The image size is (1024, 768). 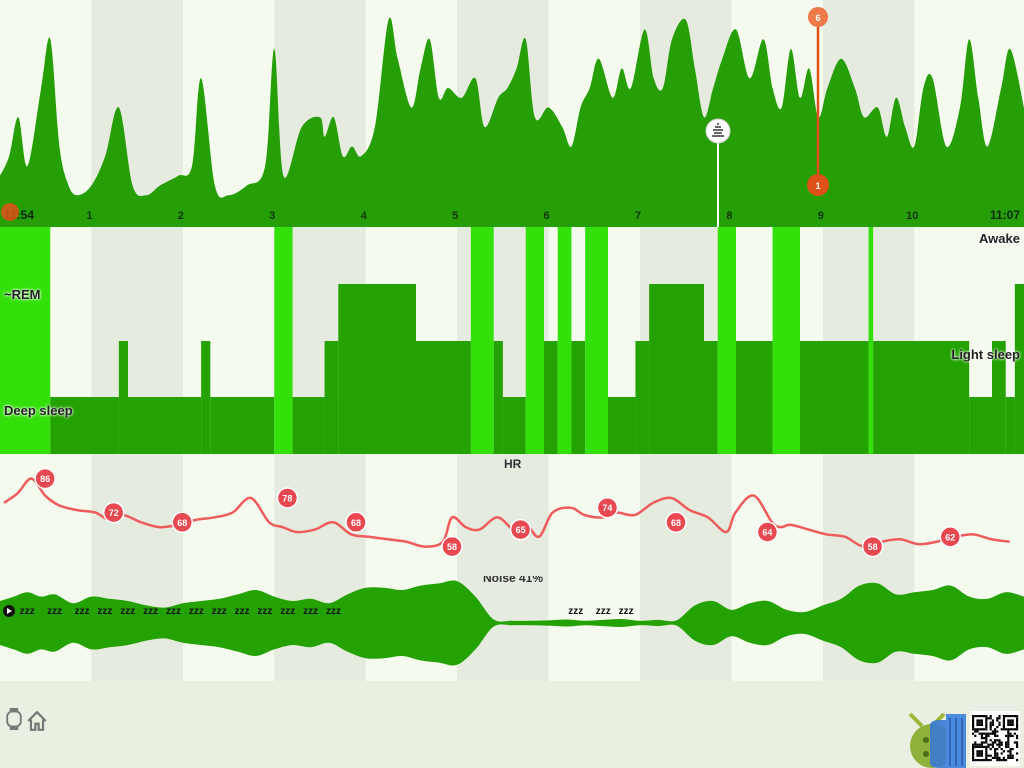 I want to click on watch-icon, so click(x=14, y=719).